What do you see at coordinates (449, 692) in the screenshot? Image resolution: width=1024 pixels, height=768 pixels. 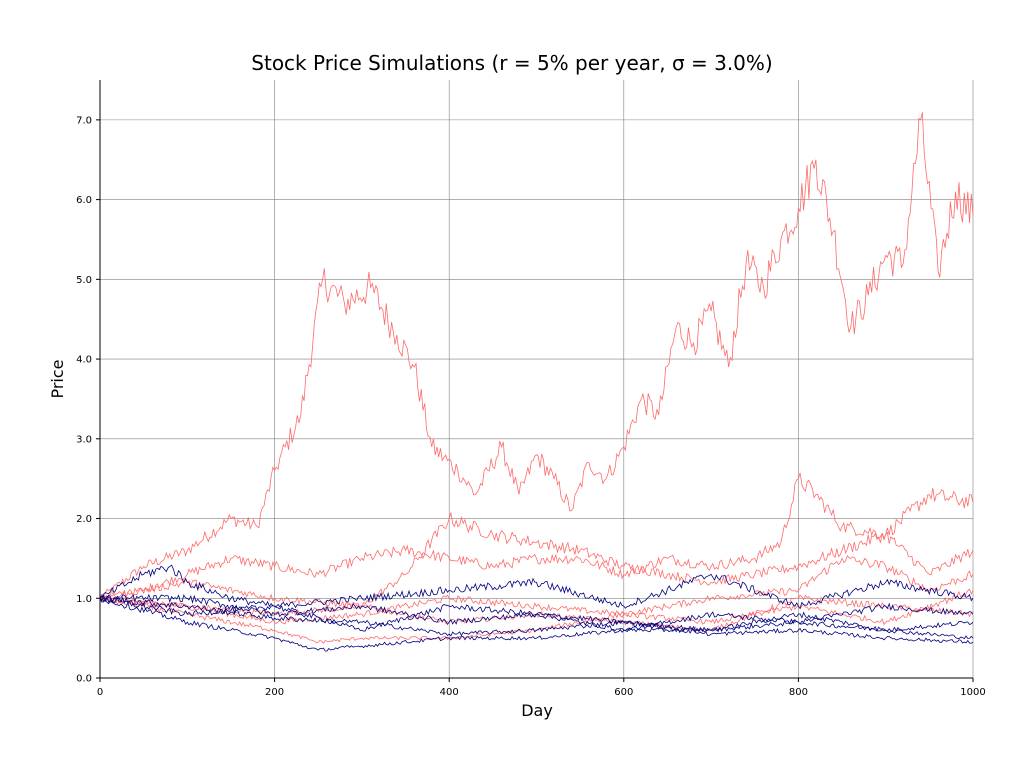 I see `x-tick-label: 400` at bounding box center [449, 692].